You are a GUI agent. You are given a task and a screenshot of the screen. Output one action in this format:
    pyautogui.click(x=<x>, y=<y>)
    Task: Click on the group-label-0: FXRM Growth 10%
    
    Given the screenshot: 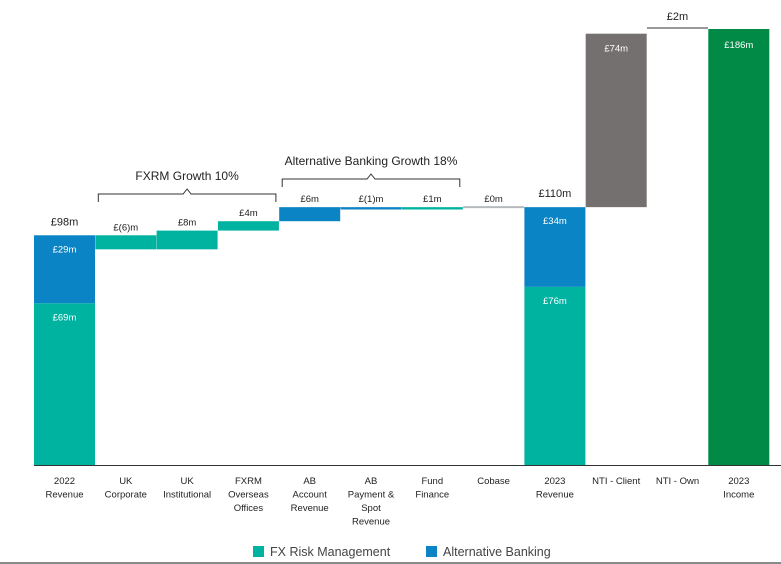 What is the action you would take?
    pyautogui.click(x=187, y=176)
    